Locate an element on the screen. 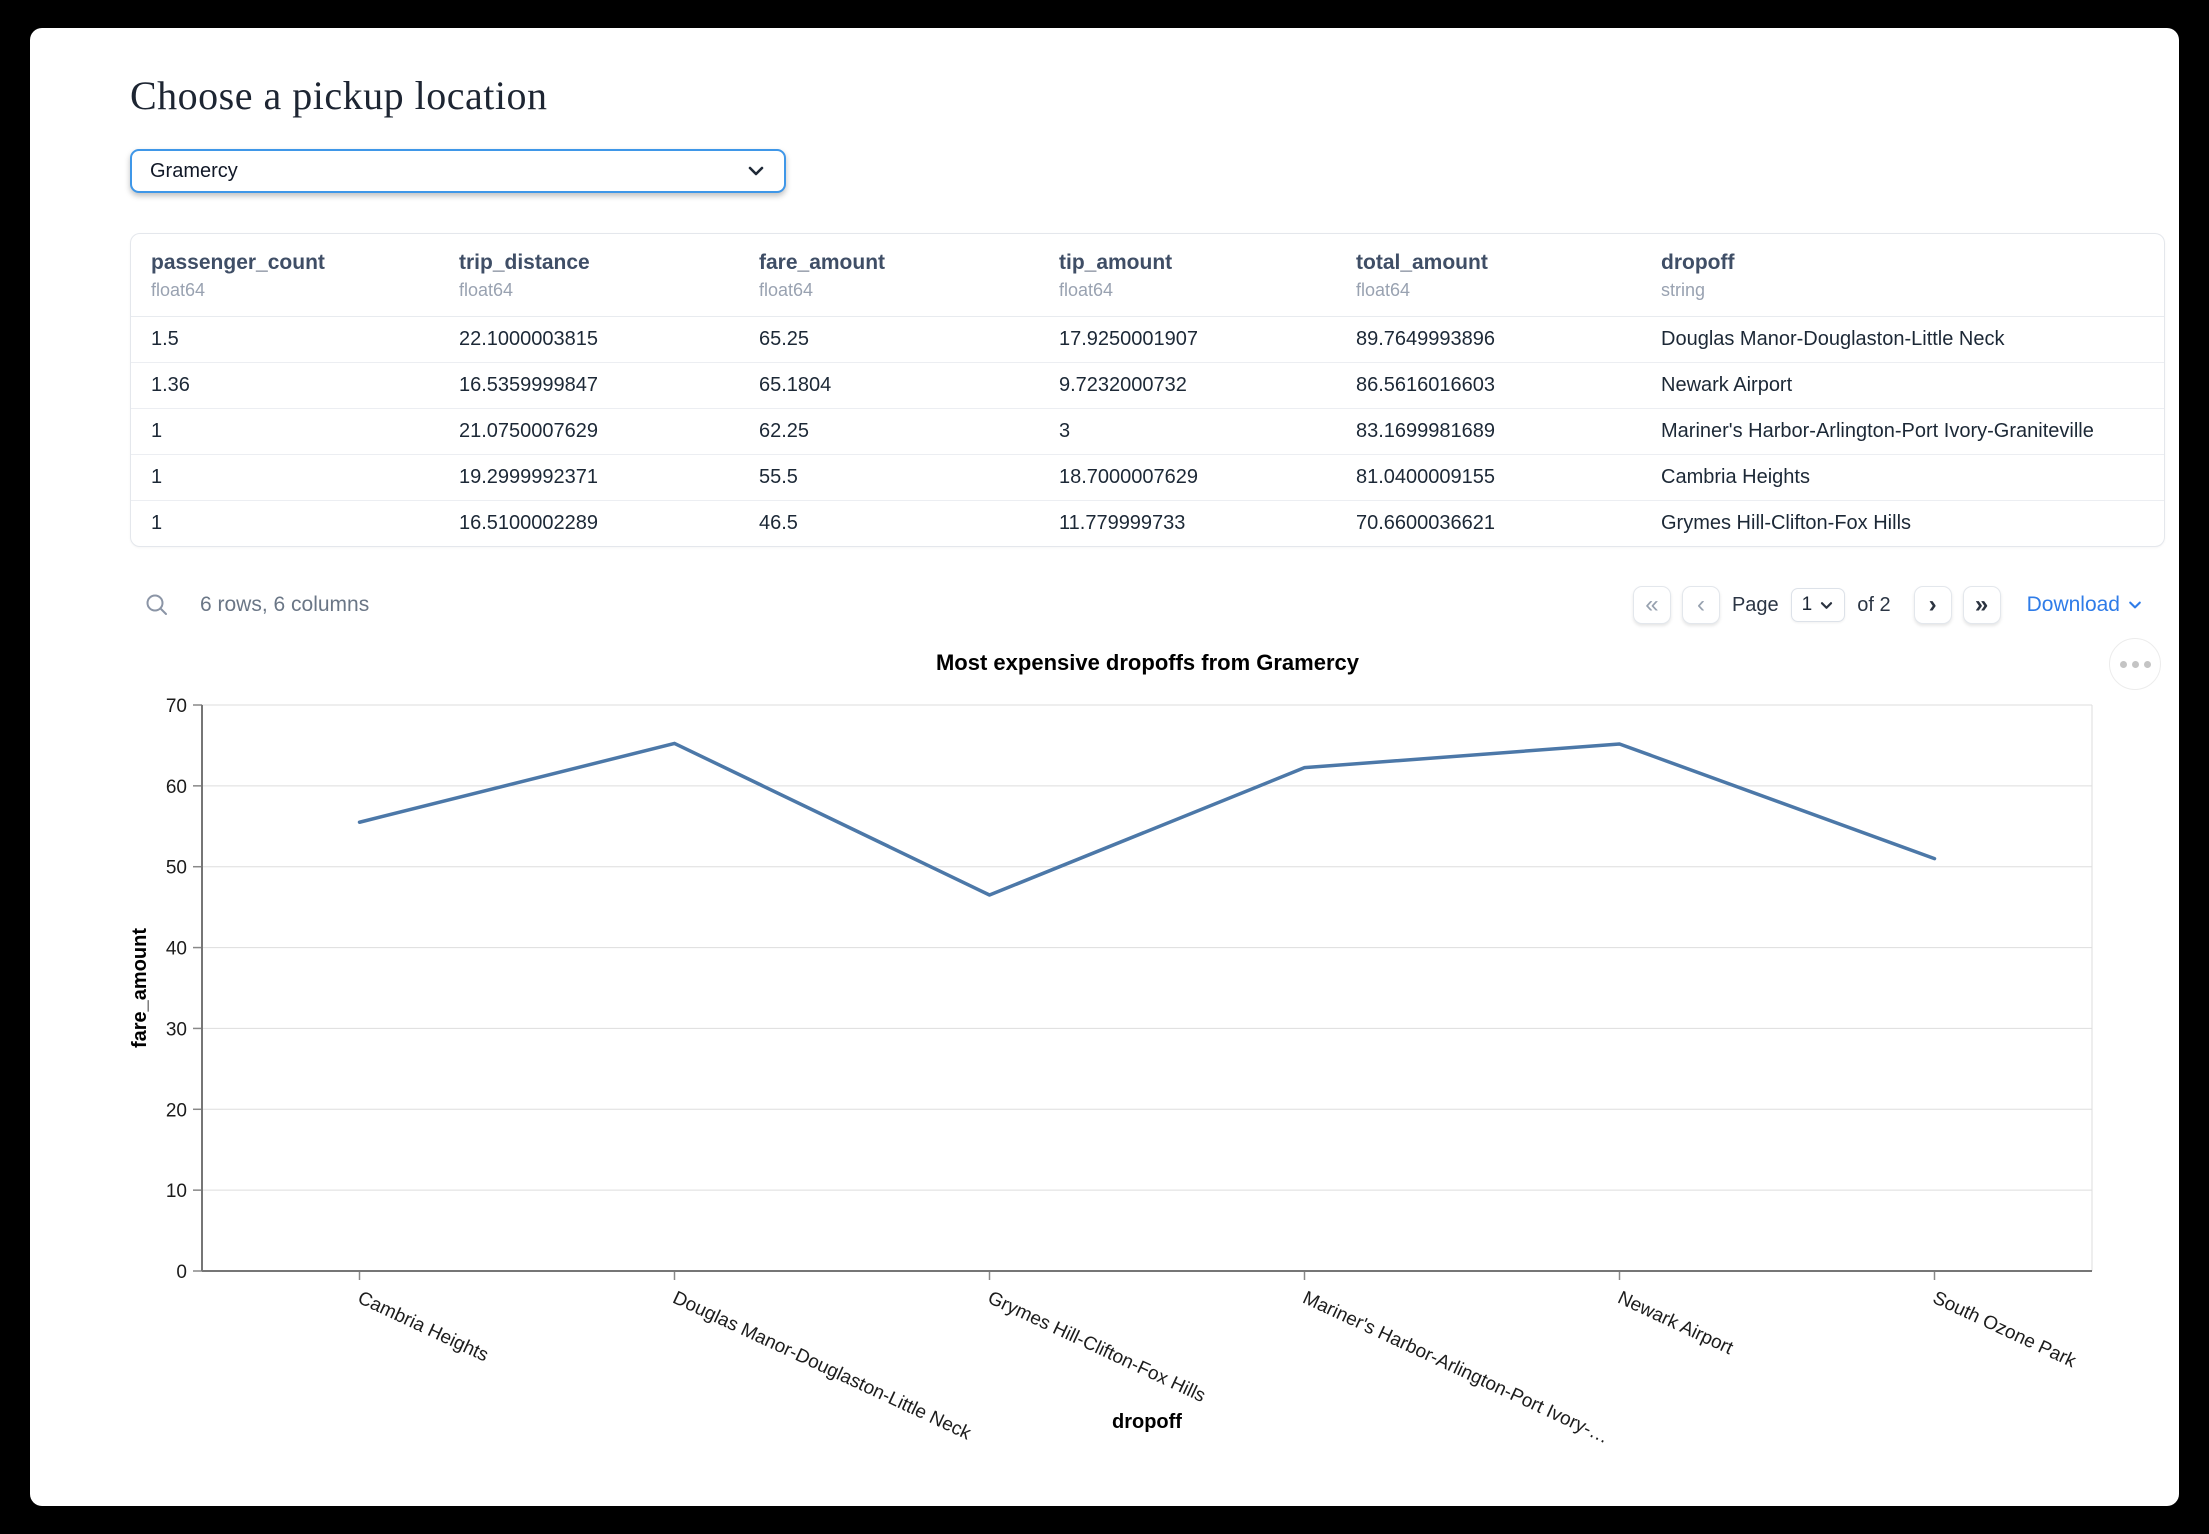 The image size is (2209, 1534). table-cell: 81.0400009155 is located at coordinates (1426, 477).